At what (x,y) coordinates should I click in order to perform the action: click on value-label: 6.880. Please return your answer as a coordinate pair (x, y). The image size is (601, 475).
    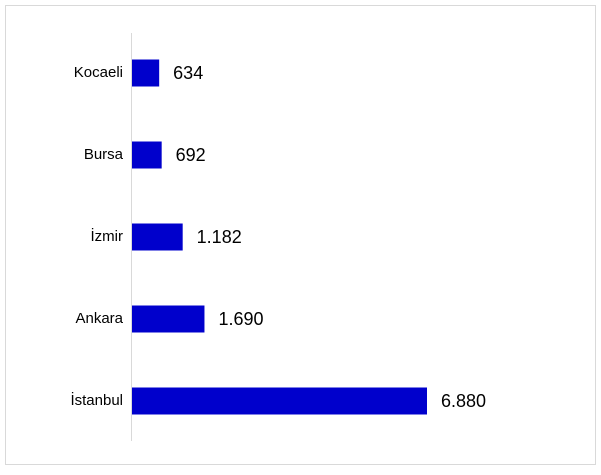
    Looking at the image, I should click on (463, 401).